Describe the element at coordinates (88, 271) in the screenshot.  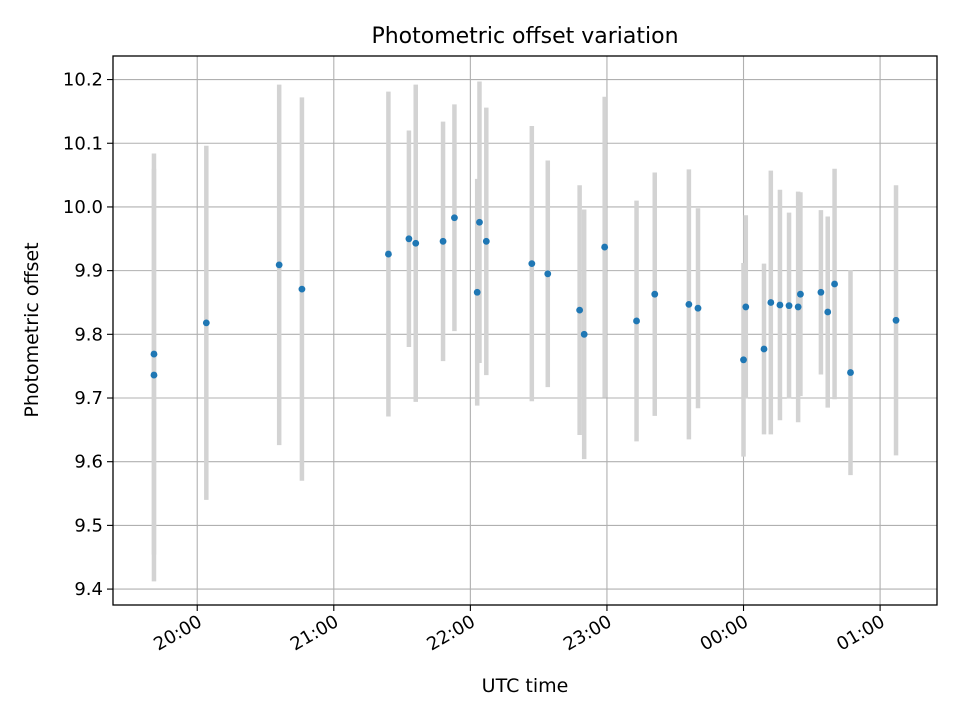
I see `y-tick-label: 9.9` at that location.